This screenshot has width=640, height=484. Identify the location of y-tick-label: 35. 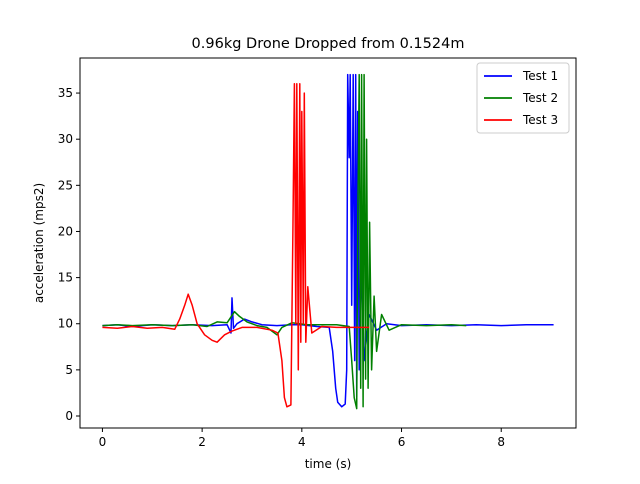
(65, 93).